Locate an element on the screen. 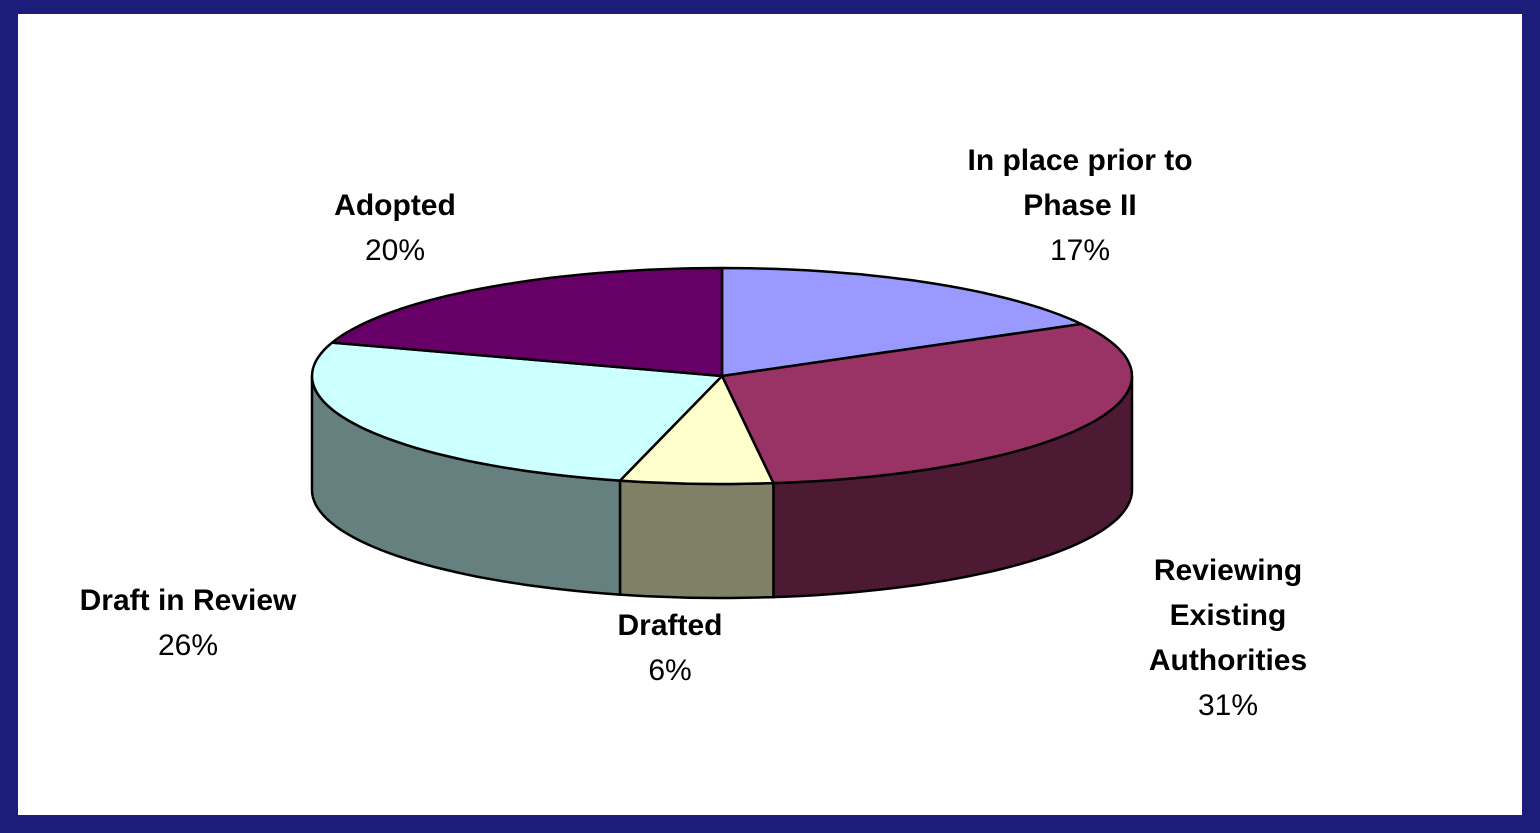 This screenshot has height=833, width=1540. value-label: 20% is located at coordinates (395, 250).